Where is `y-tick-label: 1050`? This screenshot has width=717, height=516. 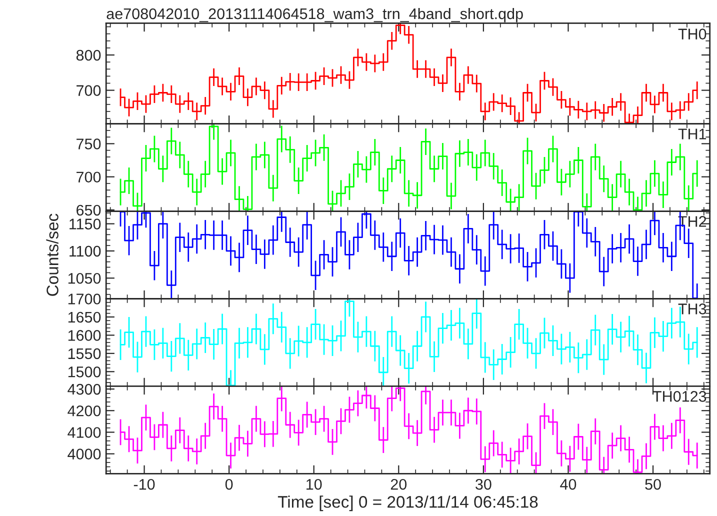 y-tick-label: 1050 is located at coordinates (84, 278).